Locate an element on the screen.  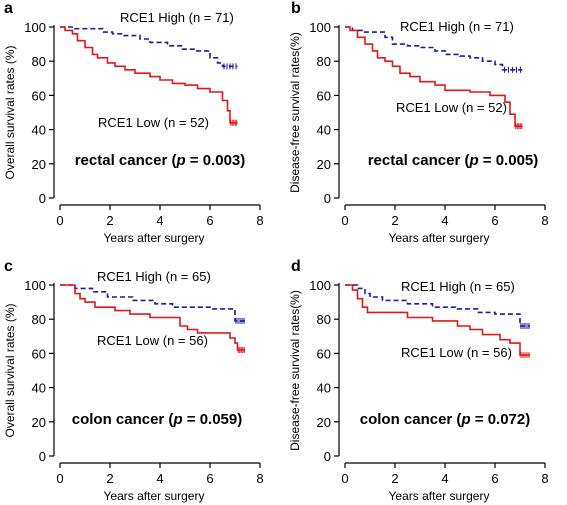
panel-label: b is located at coordinates (296, 8).